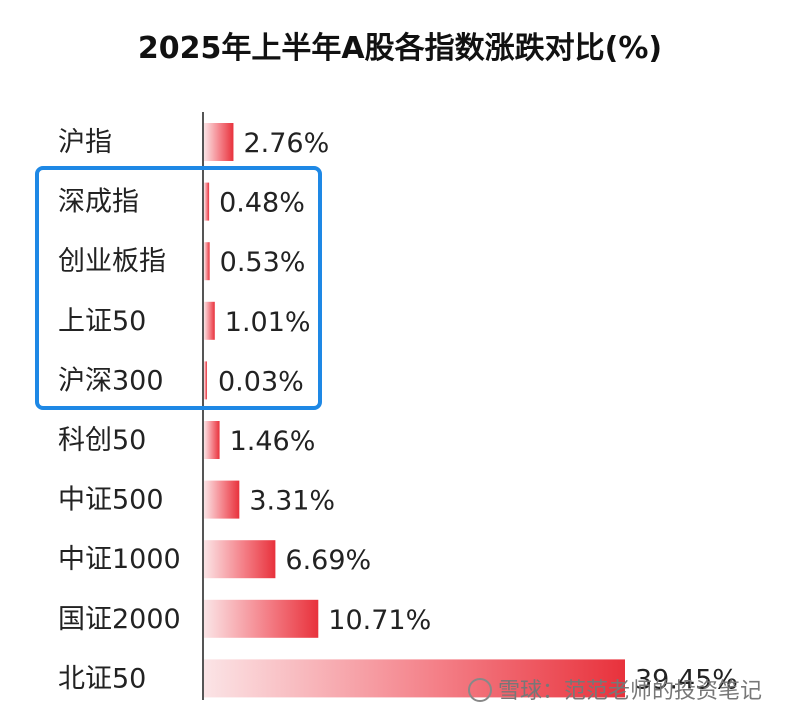 This screenshot has height=714, width=800. I want to click on source-watermark: 雪球：范范老师的投资笔记, so click(615, 691).